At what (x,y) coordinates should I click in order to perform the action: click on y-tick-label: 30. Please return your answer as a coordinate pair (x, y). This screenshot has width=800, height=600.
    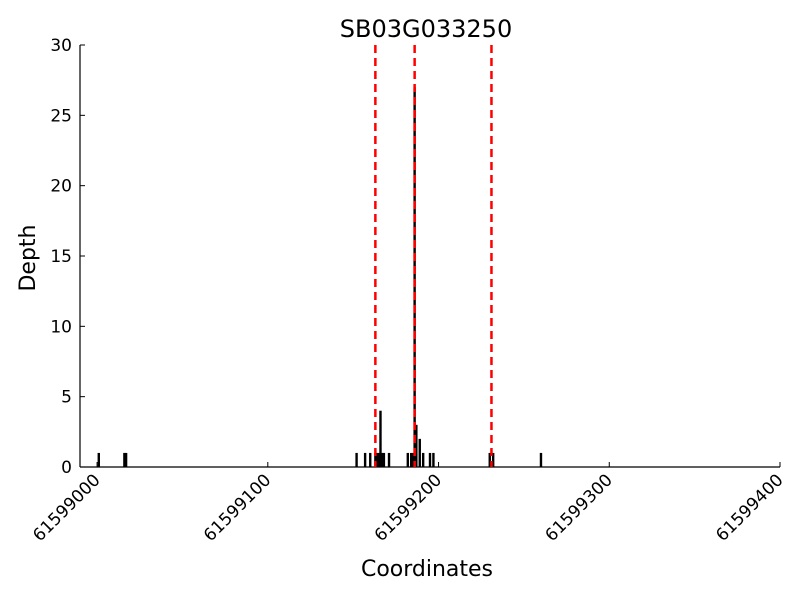
    Looking at the image, I should click on (61, 46).